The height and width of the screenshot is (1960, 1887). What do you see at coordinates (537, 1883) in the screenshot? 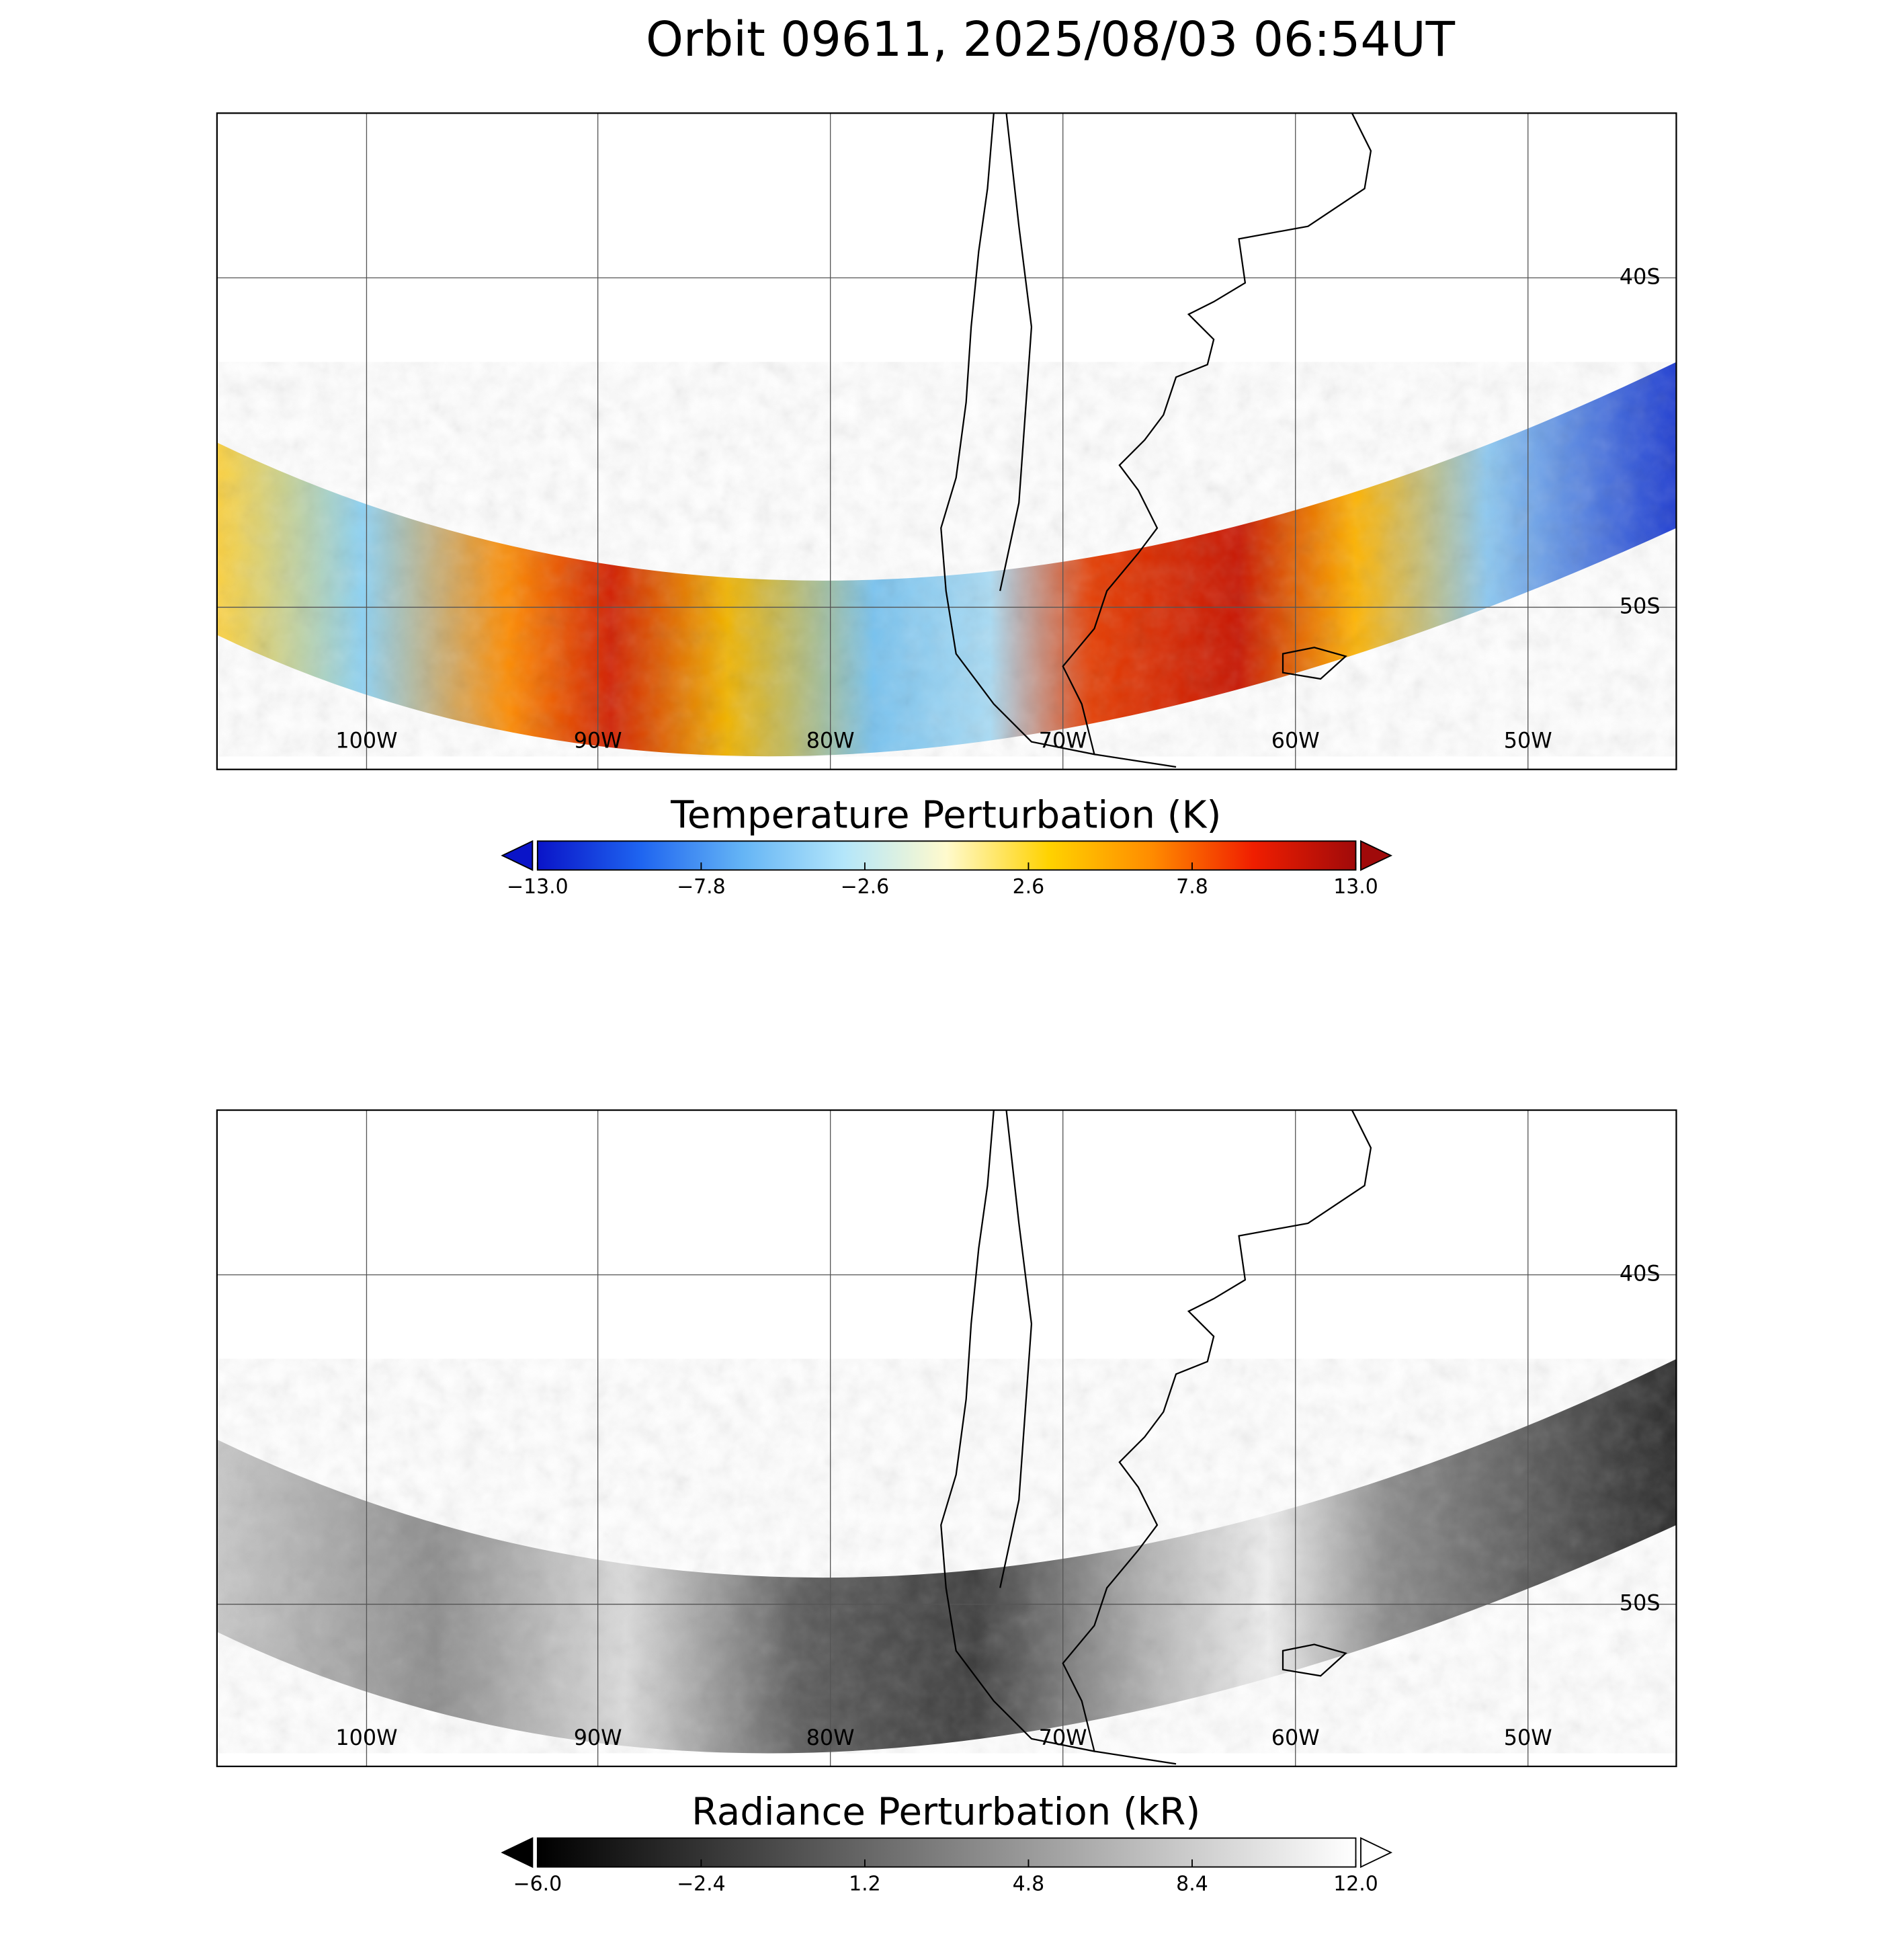
I see `colorbar-tick-label: −6.0` at bounding box center [537, 1883].